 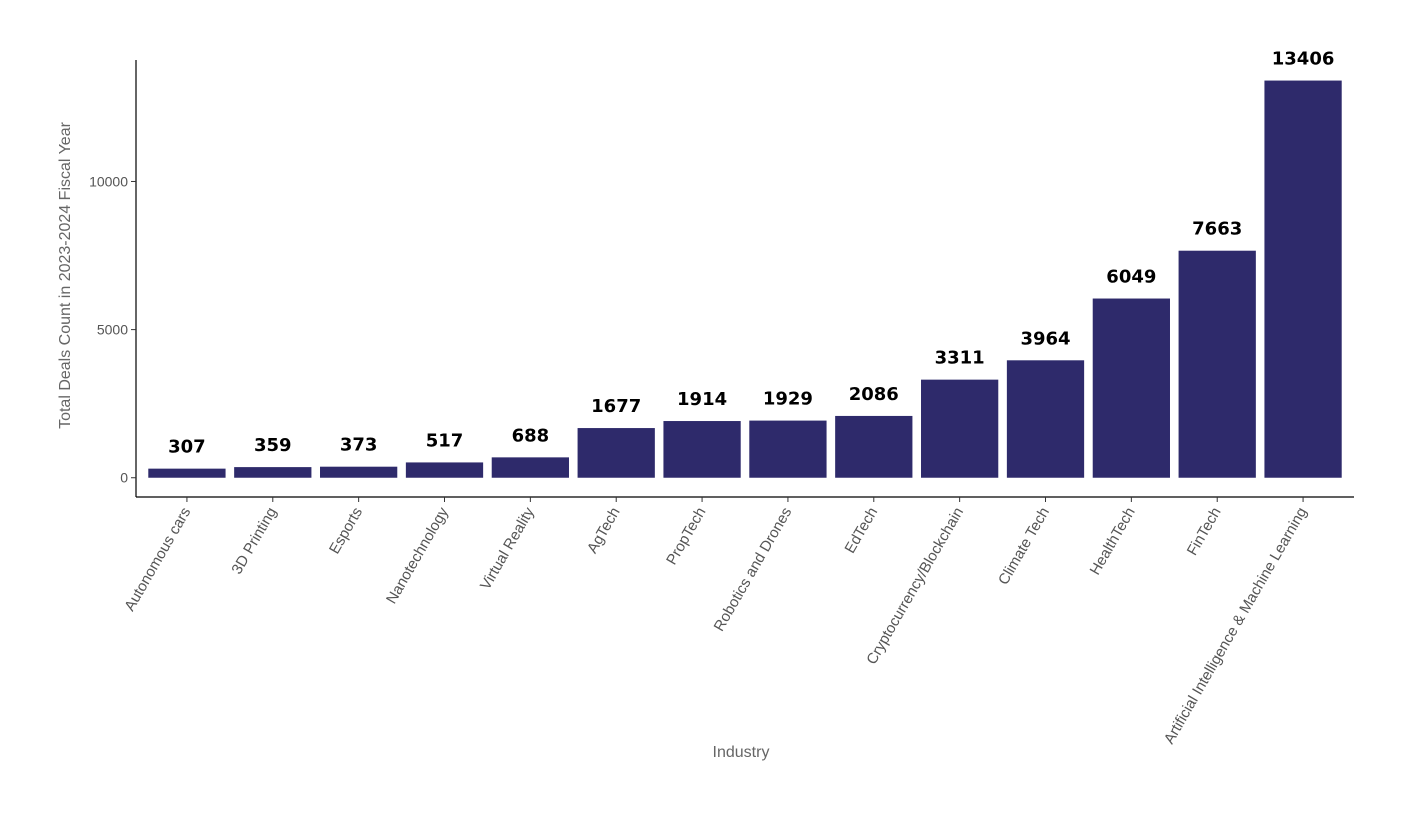 What do you see at coordinates (1131, 277) in the screenshot?
I see `data-label: 6049` at bounding box center [1131, 277].